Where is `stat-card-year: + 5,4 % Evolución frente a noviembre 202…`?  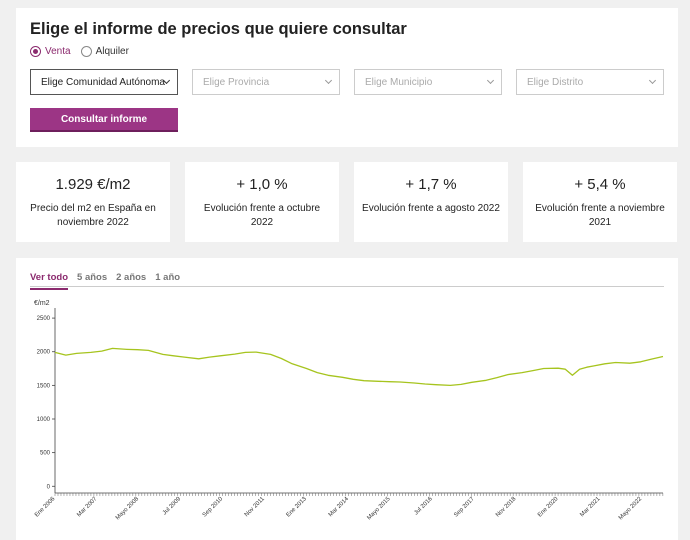 stat-card-year: + 5,4 % Evolución frente a noviembre 202… is located at coordinates (600, 202).